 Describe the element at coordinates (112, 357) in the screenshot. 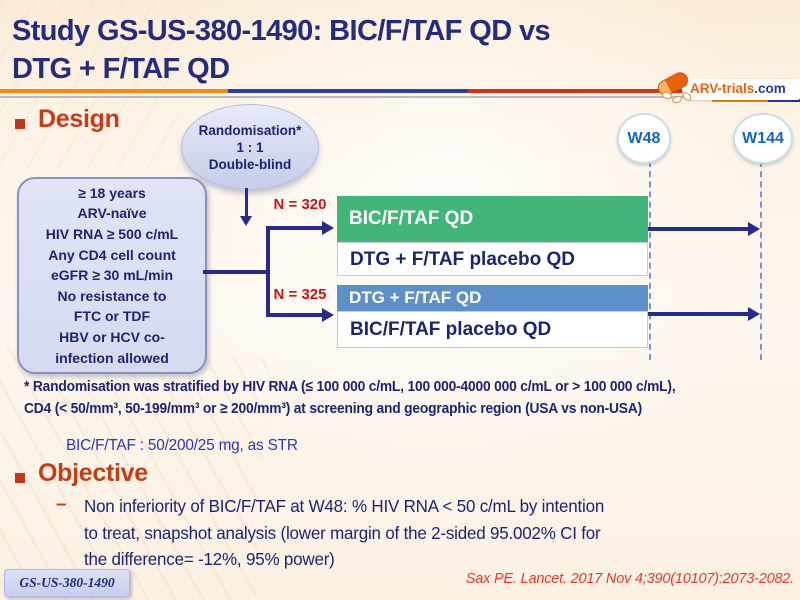

I see `eligibility-line: infection allowed` at that location.